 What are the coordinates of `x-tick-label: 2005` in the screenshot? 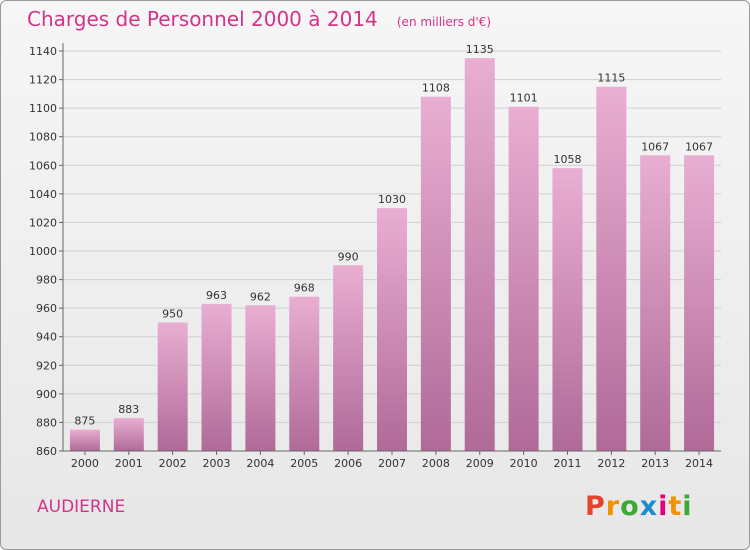 It's located at (304, 463).